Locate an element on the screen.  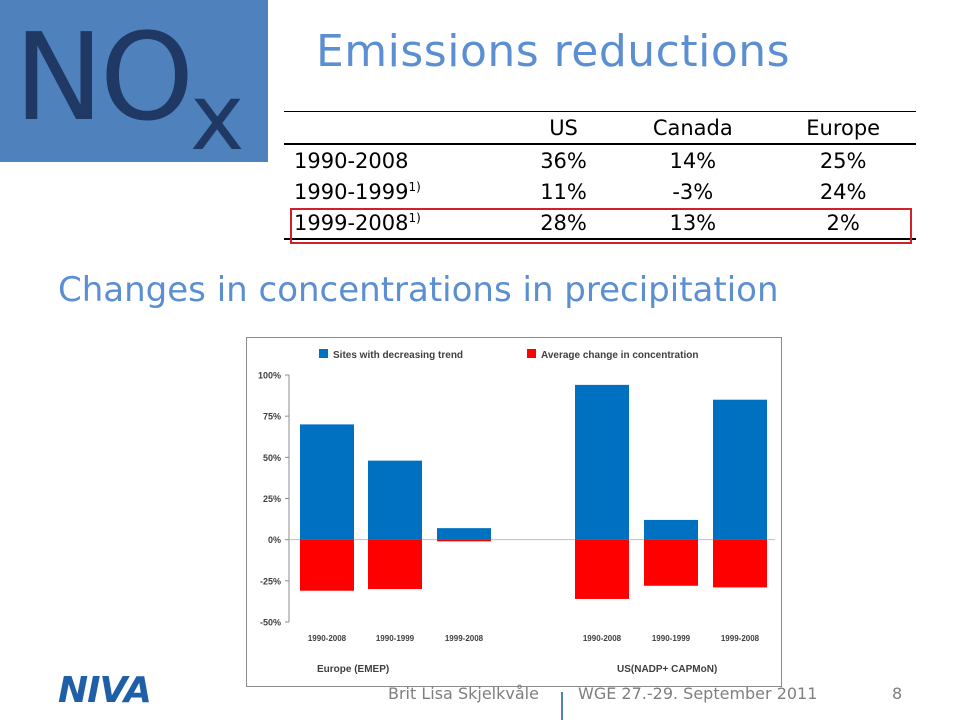
footer-separator is located at coordinates (562, 706).